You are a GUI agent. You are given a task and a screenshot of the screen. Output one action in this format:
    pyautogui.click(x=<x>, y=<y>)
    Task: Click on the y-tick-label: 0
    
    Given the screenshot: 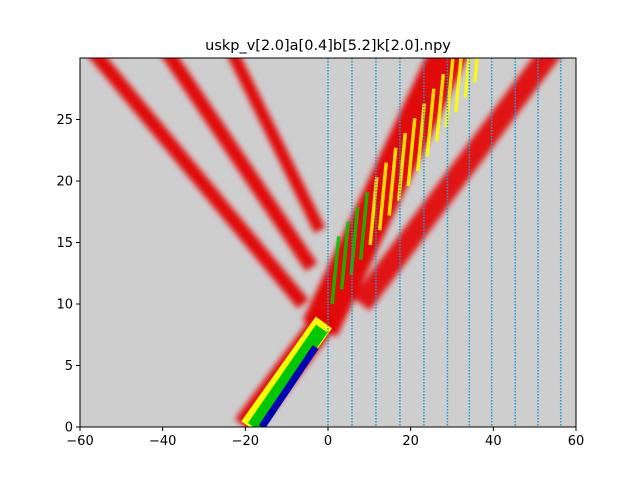 What is the action you would take?
    pyautogui.click(x=69, y=428)
    